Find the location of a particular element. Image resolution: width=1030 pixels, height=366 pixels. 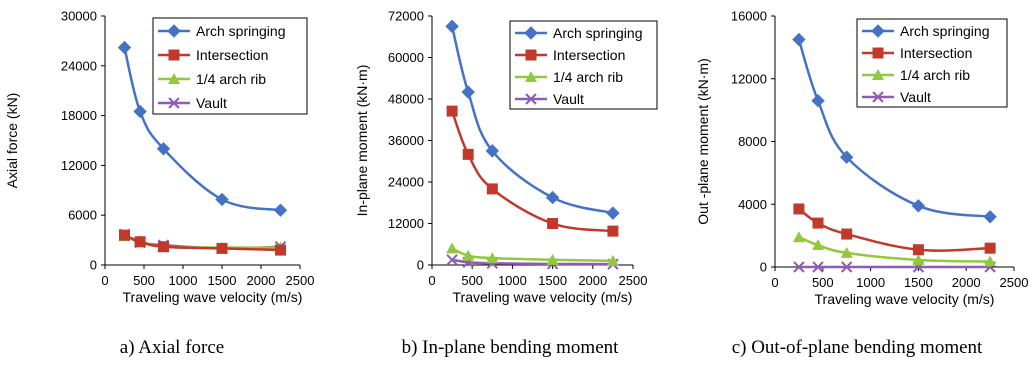

series-line is located at coordinates (532, 255).